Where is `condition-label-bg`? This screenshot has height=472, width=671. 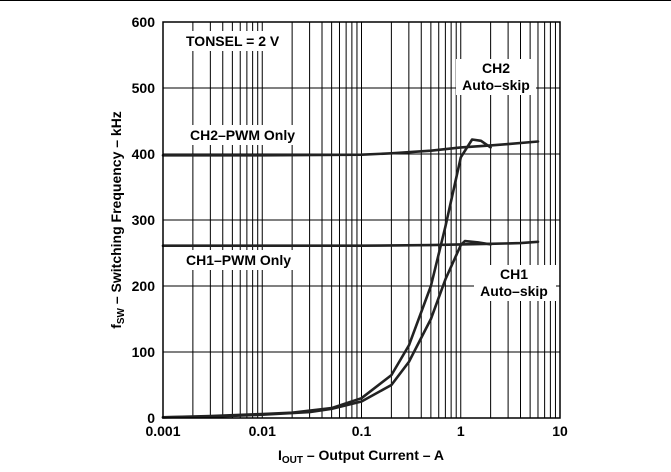
condition-label-bg is located at coordinates (235, 41).